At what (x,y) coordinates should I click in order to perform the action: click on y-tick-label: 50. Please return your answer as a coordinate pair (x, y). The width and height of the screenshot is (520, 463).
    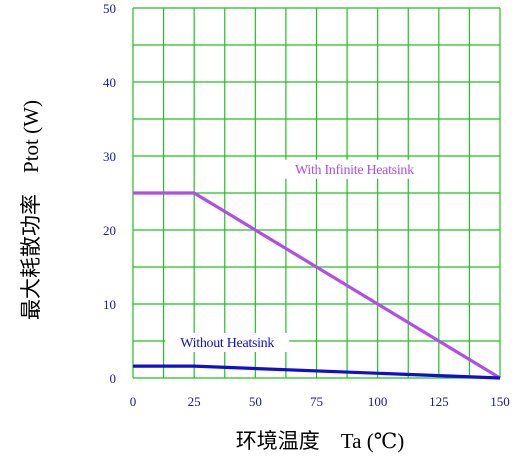
    Looking at the image, I should click on (109, 8).